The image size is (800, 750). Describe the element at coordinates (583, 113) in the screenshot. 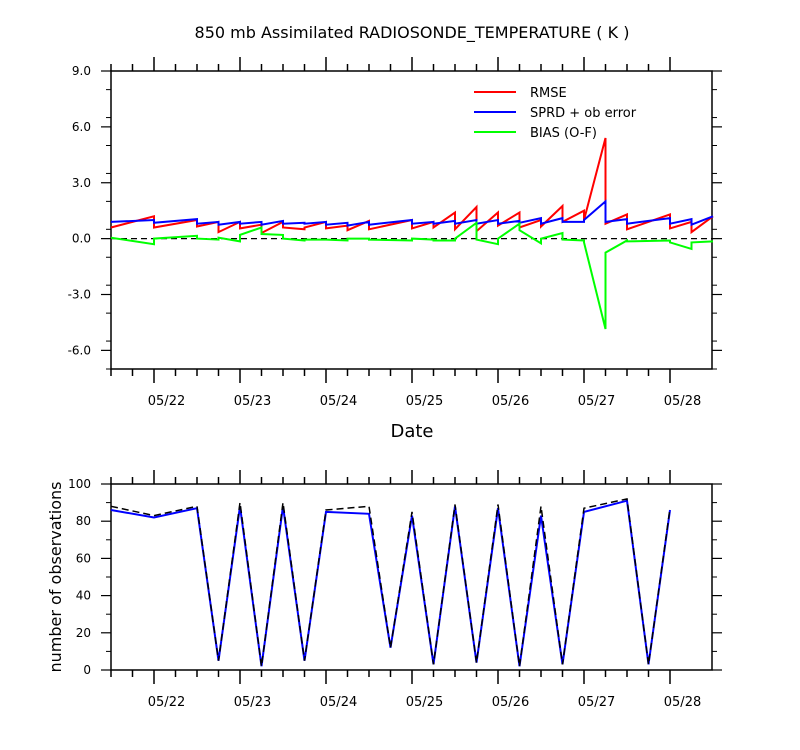

I see `legend-label-sprd: SPRD + ob error` at that location.